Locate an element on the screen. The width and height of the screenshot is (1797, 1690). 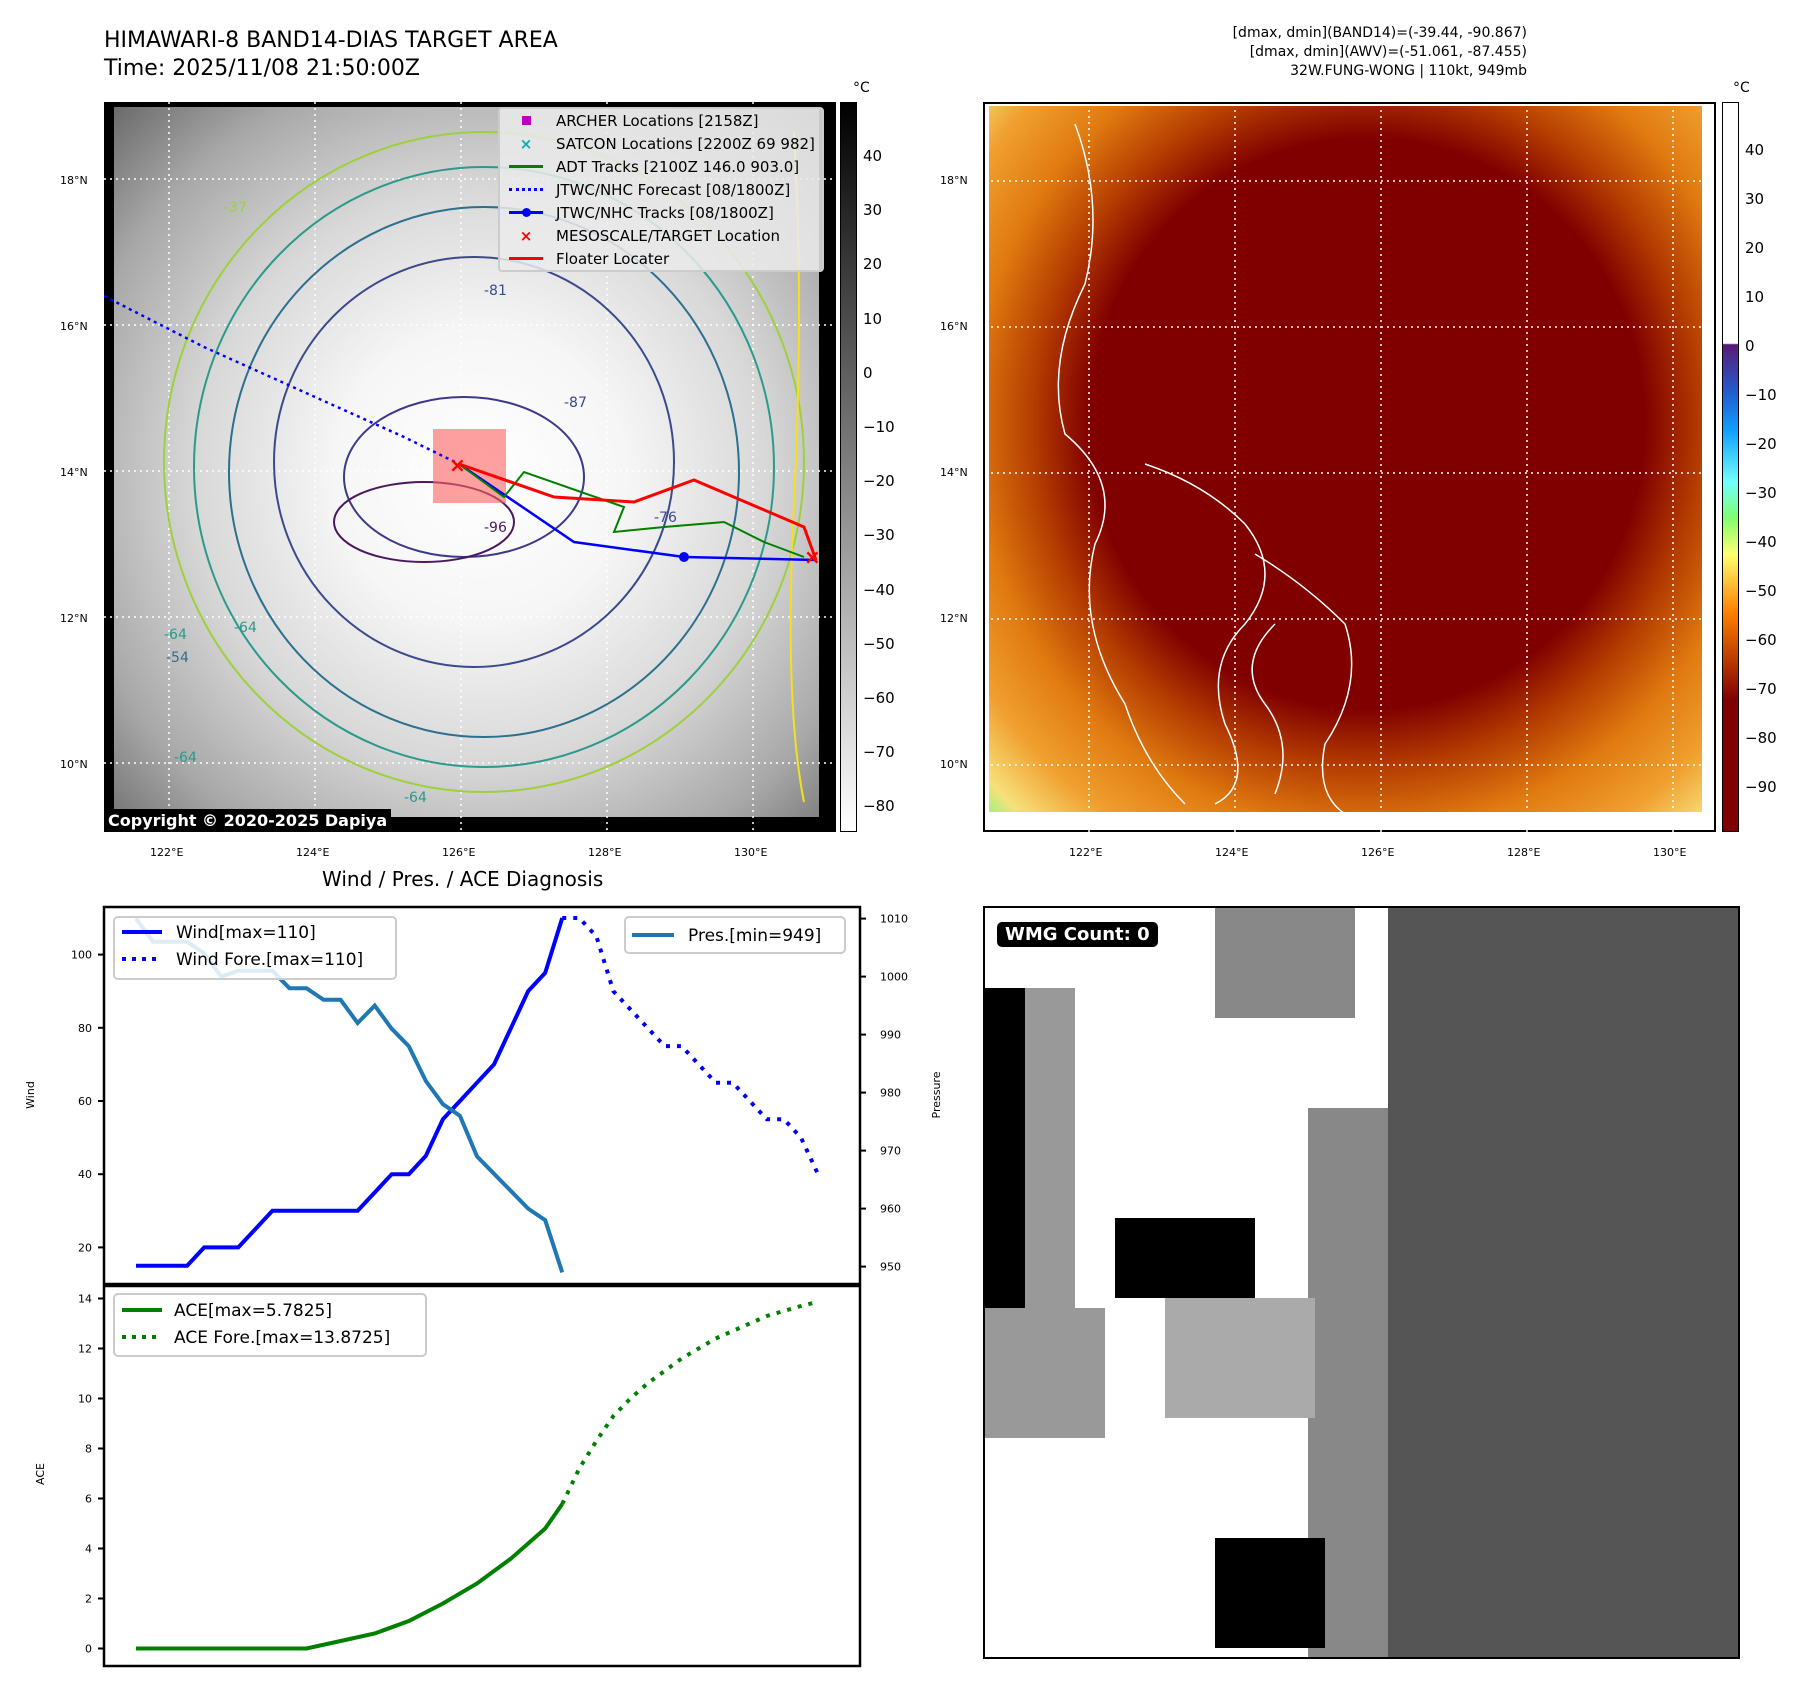
wmg-dark-region is located at coordinates (1563, 1282).